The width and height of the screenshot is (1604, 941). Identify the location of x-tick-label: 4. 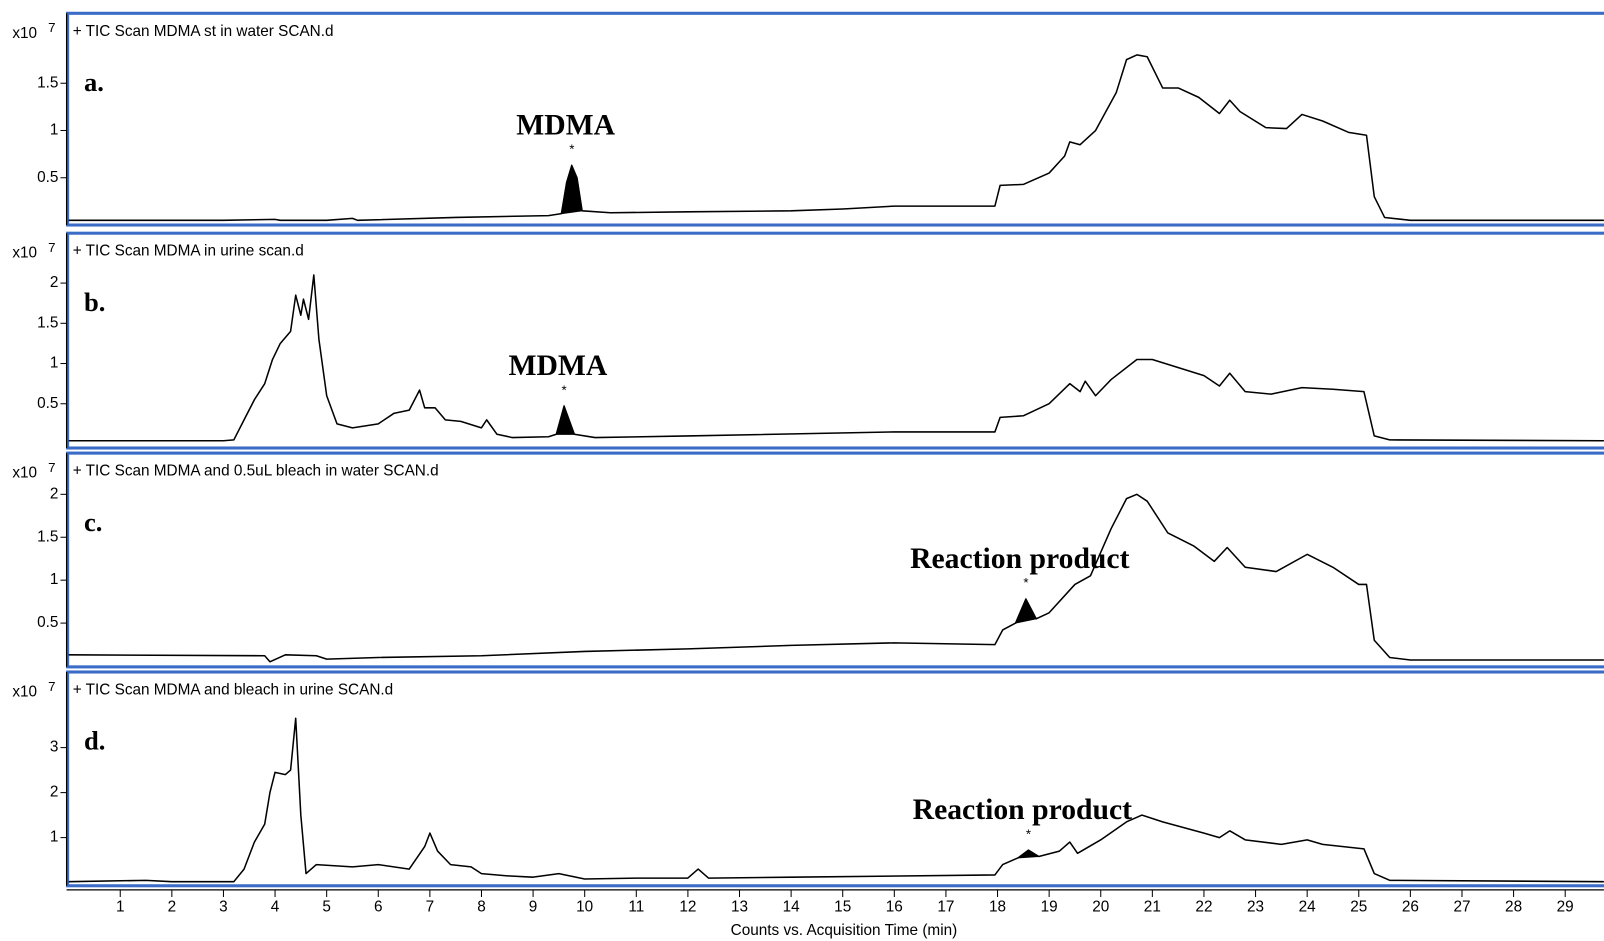
(275, 906).